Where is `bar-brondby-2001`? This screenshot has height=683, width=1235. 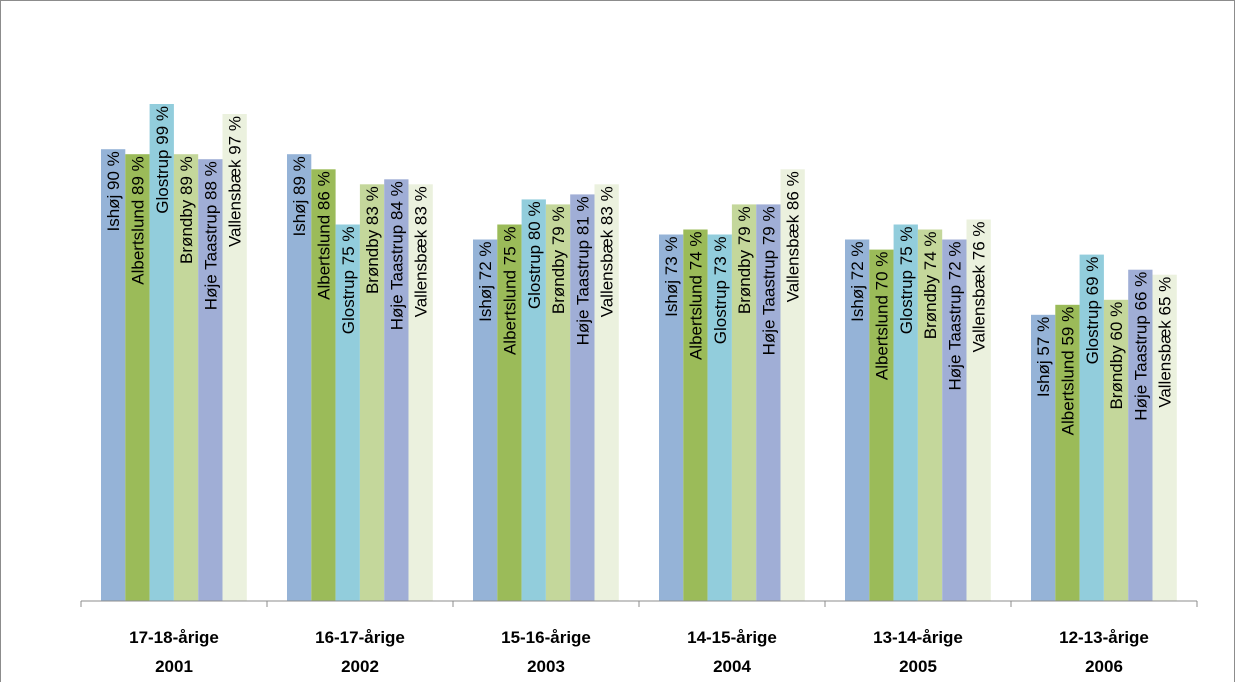 bar-brondby-2001 is located at coordinates (186, 377).